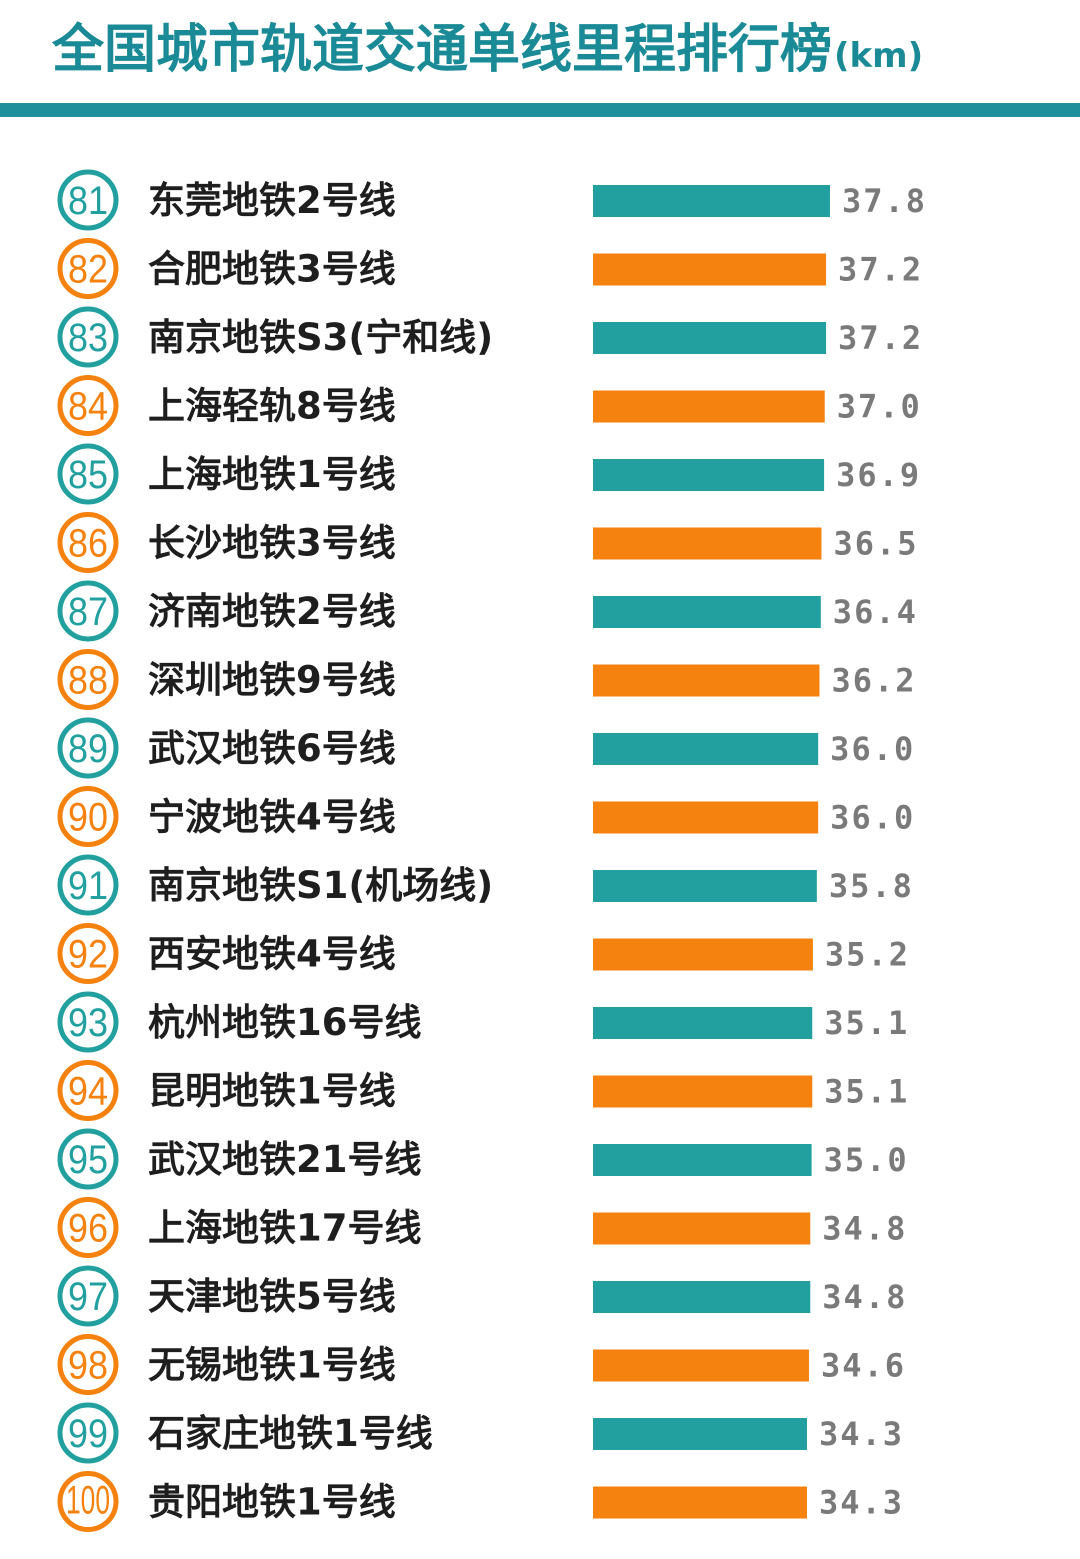 This screenshot has width=1080, height=1559. I want to click on rank-number: 99, so click(88, 1434).